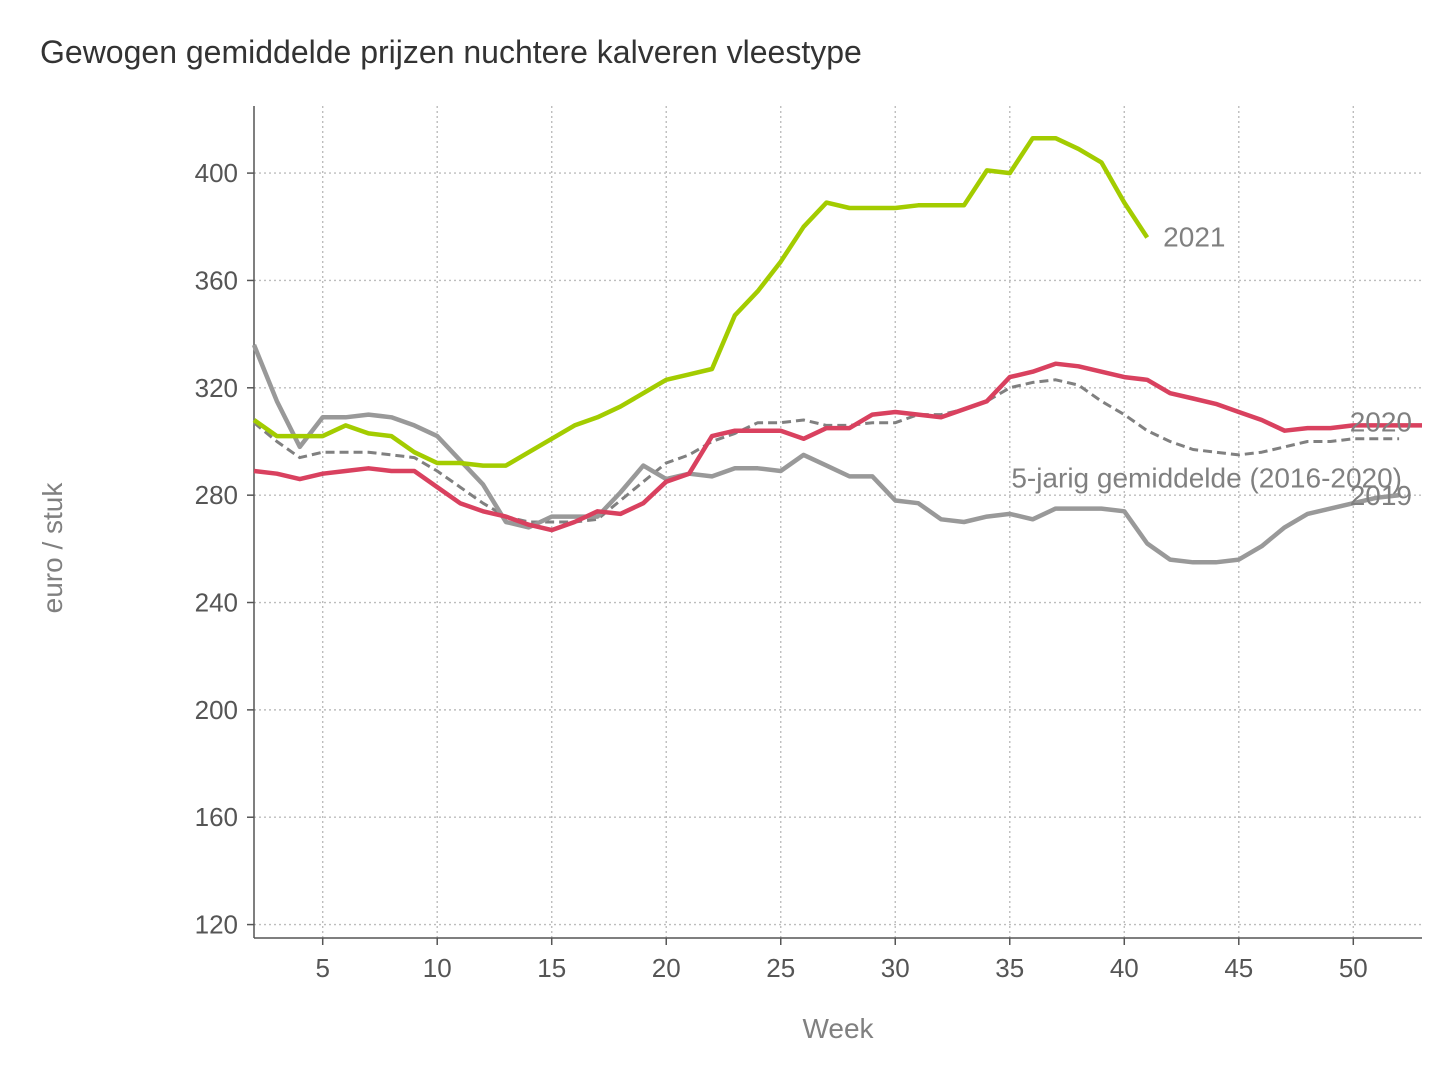 The height and width of the screenshot is (1088, 1456). I want to click on y-tick-label-280: 280, so click(216, 495).